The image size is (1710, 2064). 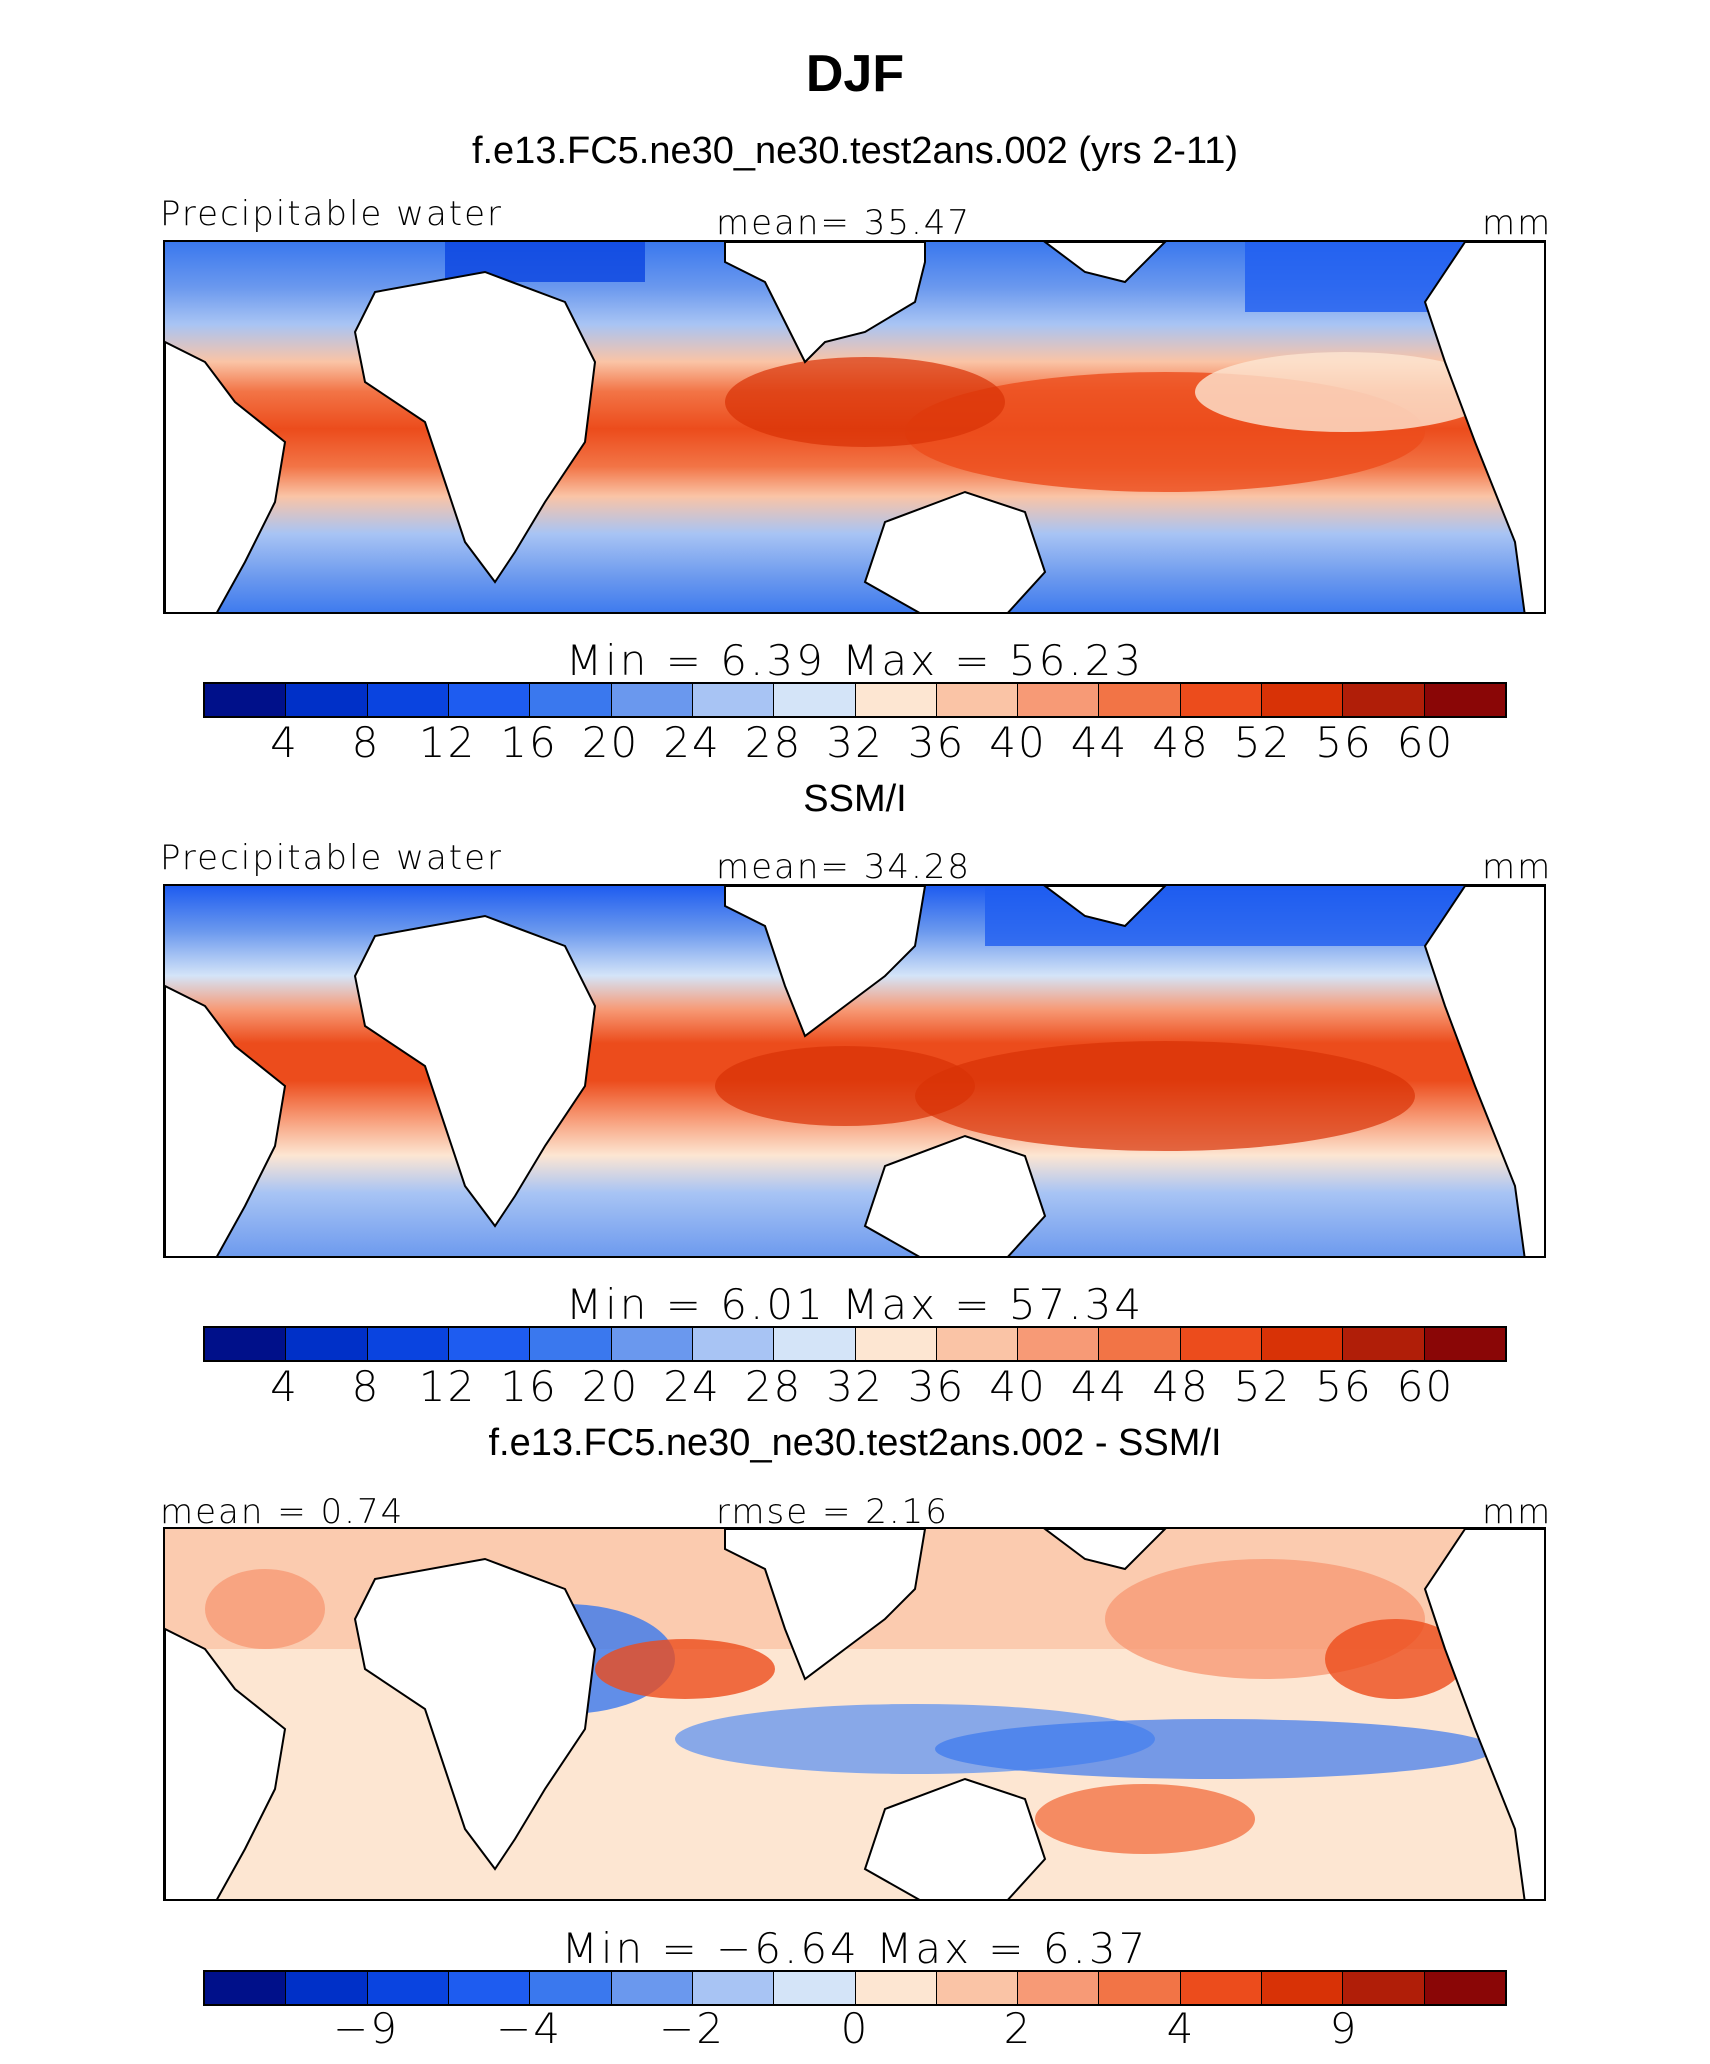 What do you see at coordinates (855, 1304) in the screenshot?
I see `panel2-minmax: Min = 6.01 Max = 57.34` at bounding box center [855, 1304].